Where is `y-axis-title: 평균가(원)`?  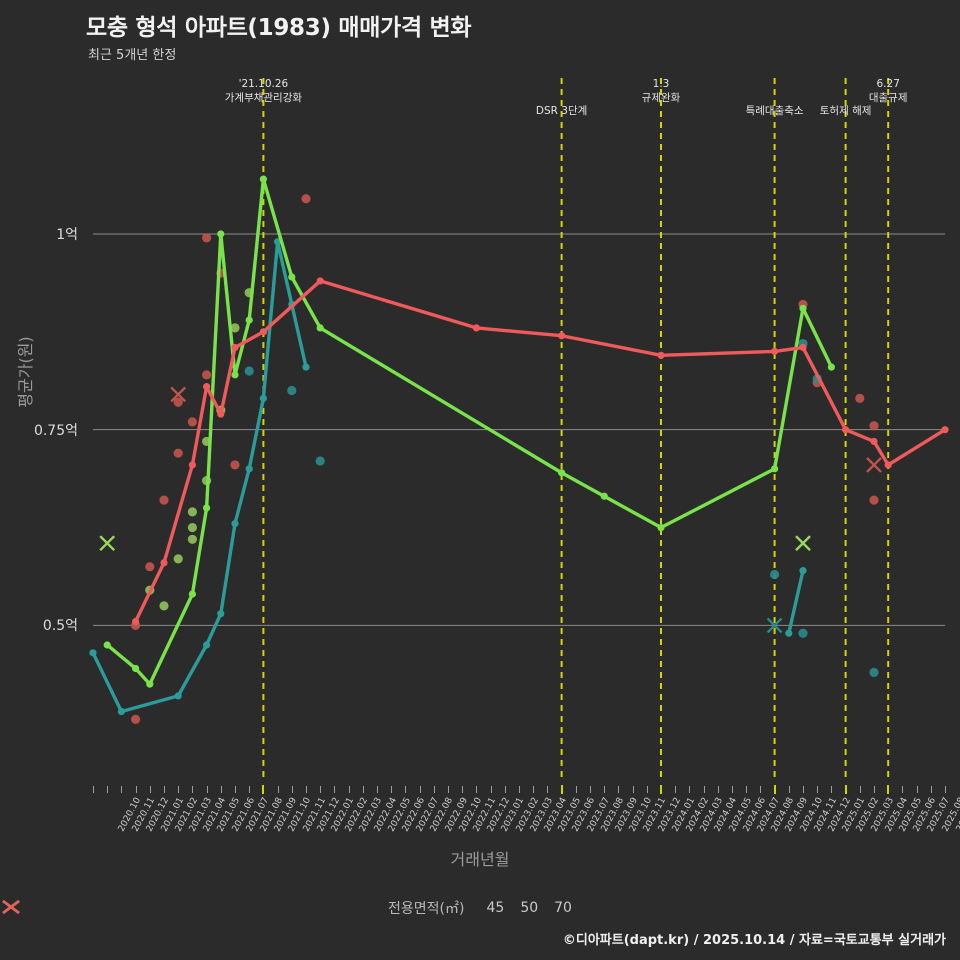
y-axis-title: 평균가(원) is located at coordinates (25, 372).